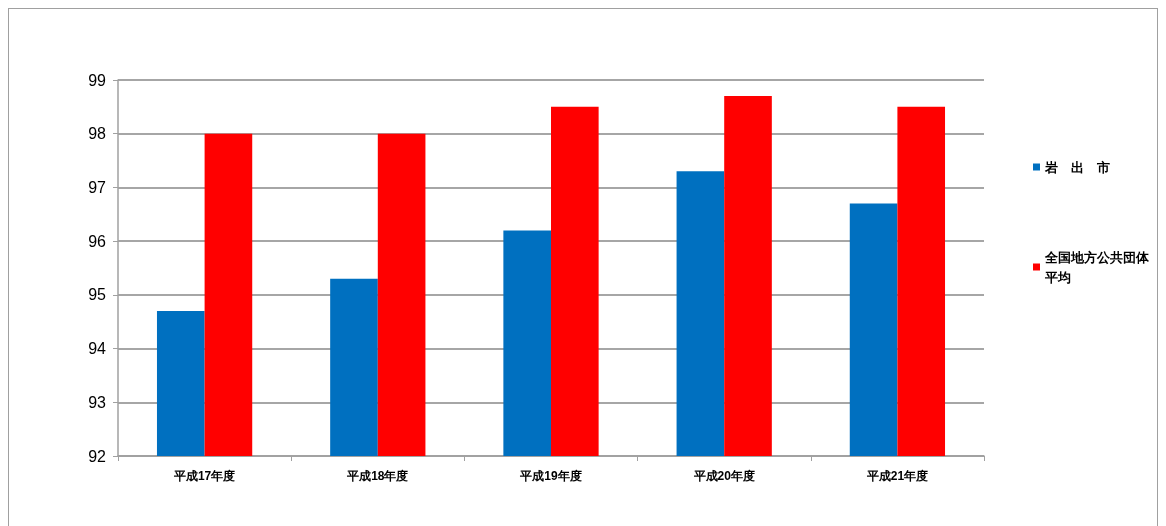  What do you see at coordinates (97, 80) in the screenshot?
I see `y-tick-label: 99` at bounding box center [97, 80].